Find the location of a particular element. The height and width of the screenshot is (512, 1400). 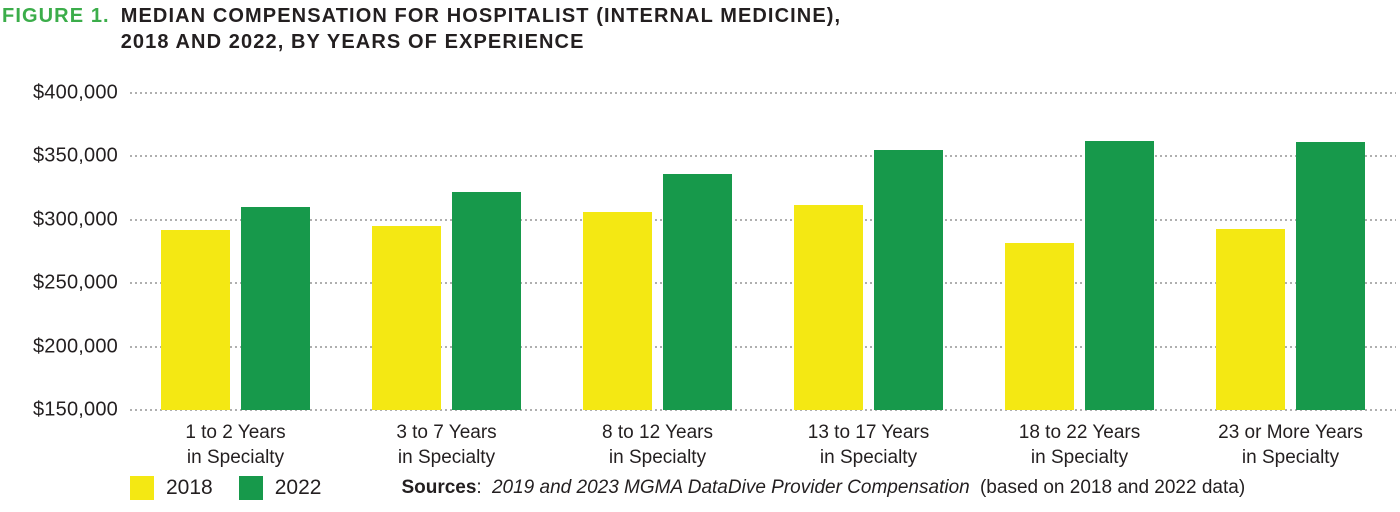

x-tick-label-line1: 13 to 17 Years is located at coordinates (868, 432).